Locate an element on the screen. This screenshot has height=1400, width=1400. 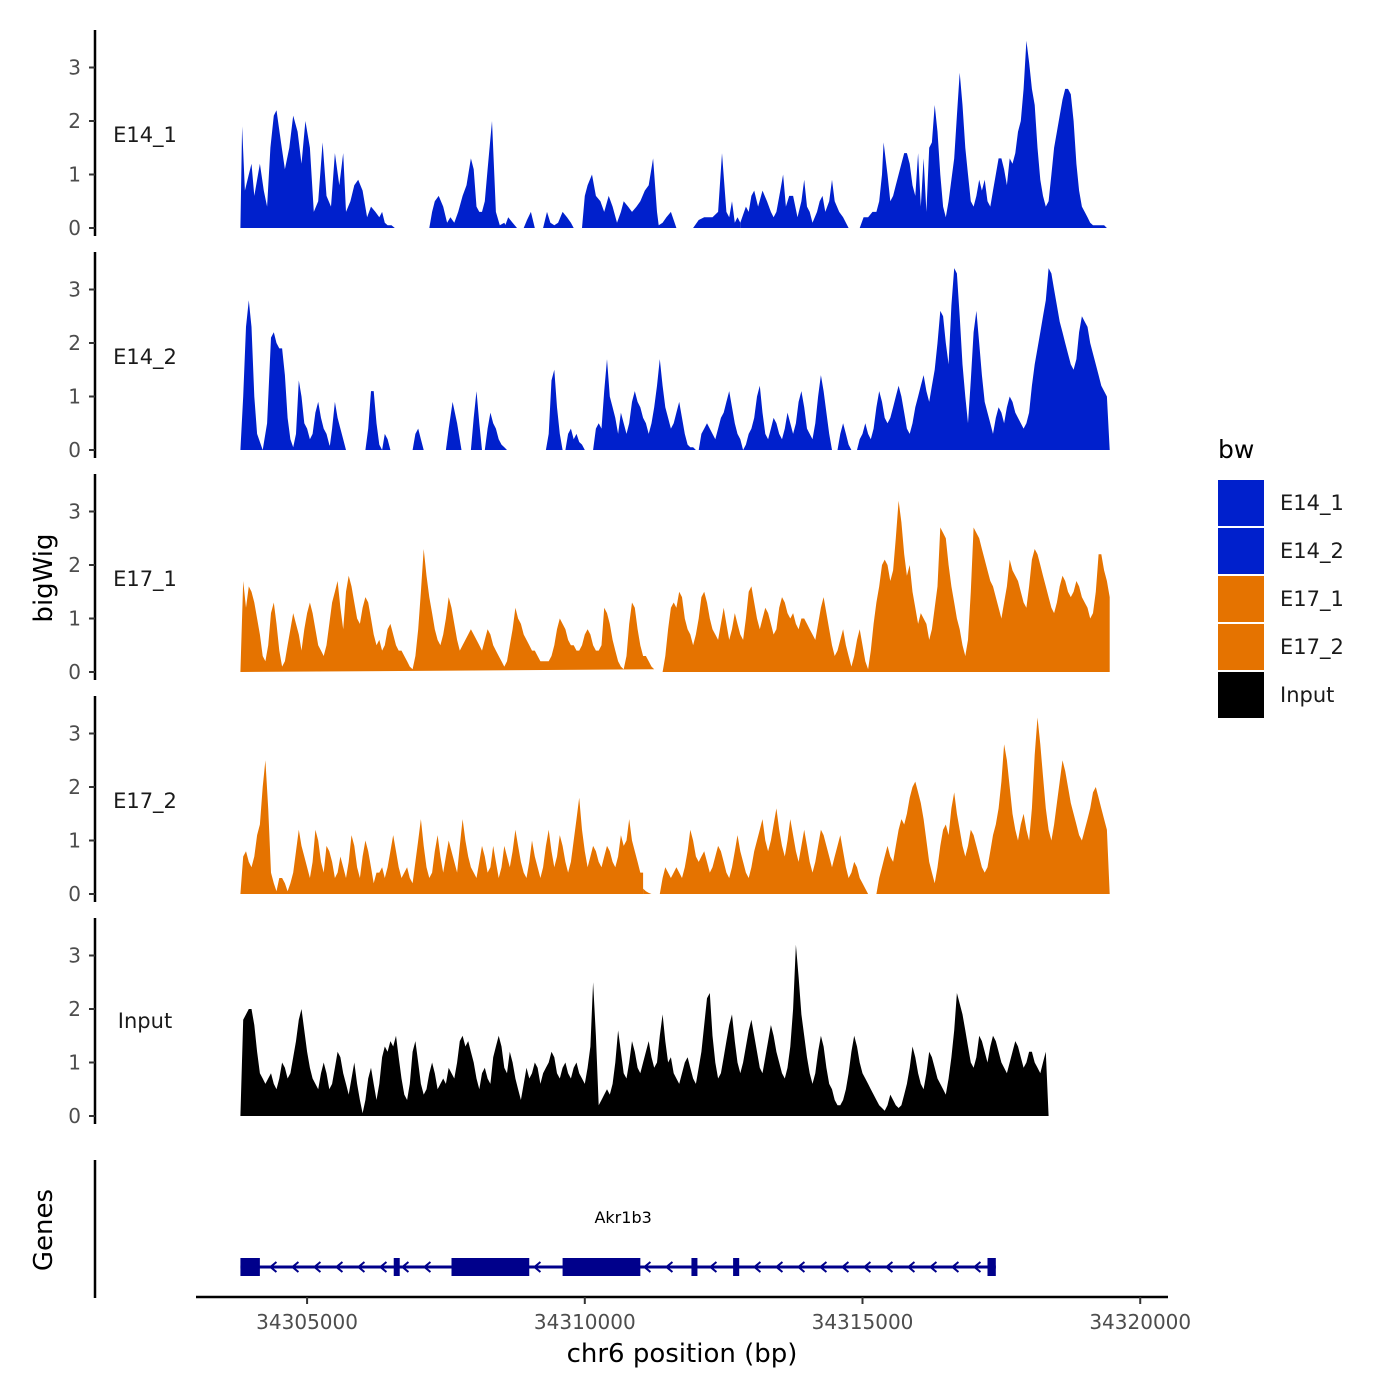
x-tick-label: 34320000 is located at coordinates (1140, 1322).